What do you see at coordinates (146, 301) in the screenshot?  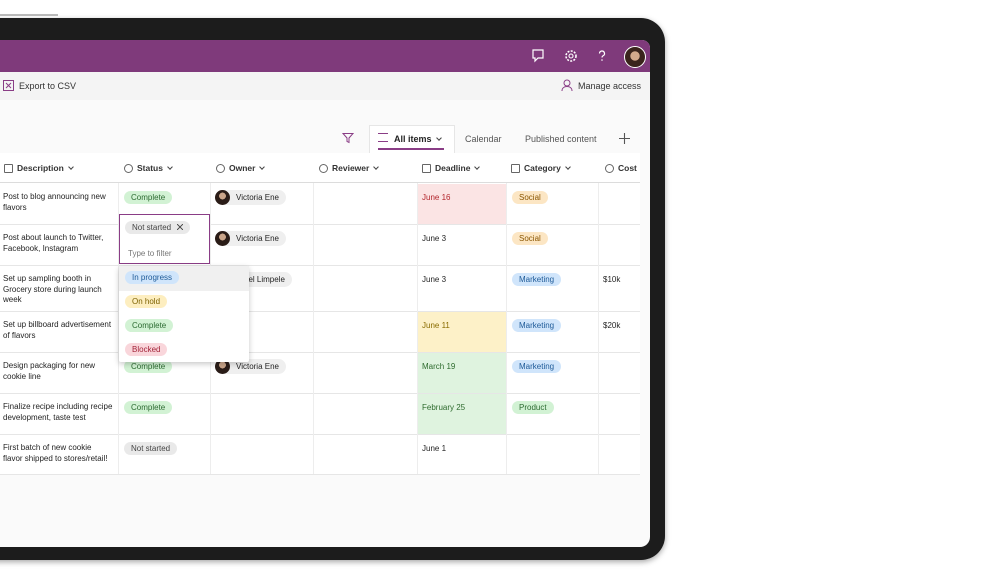 I see `status-option: On hold` at bounding box center [146, 301].